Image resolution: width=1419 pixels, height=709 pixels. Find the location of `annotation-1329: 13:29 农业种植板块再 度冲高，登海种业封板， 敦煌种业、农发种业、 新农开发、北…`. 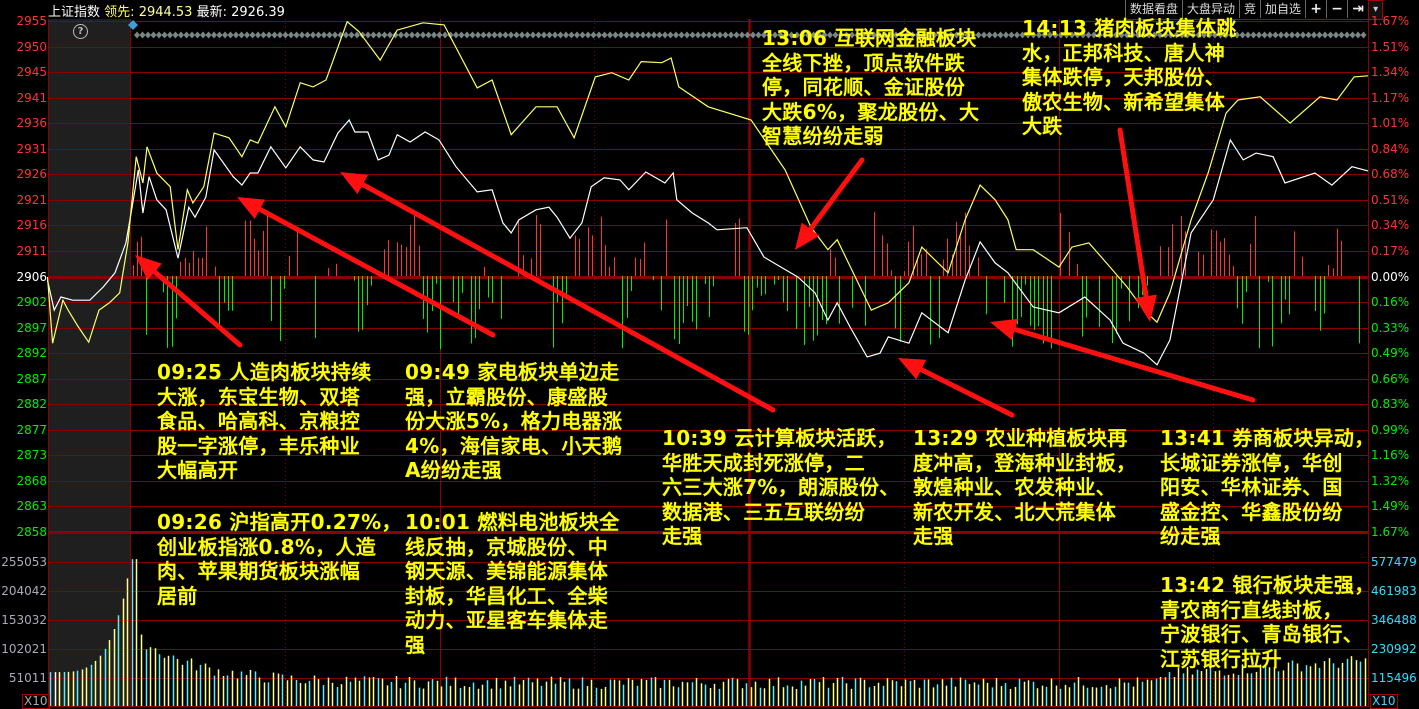

annotation-1329: 13:29 农业种植板块再 度冲高，登海种业封板， 敦煌种业、农发种业、 新农开发、北… is located at coordinates (1024, 487).